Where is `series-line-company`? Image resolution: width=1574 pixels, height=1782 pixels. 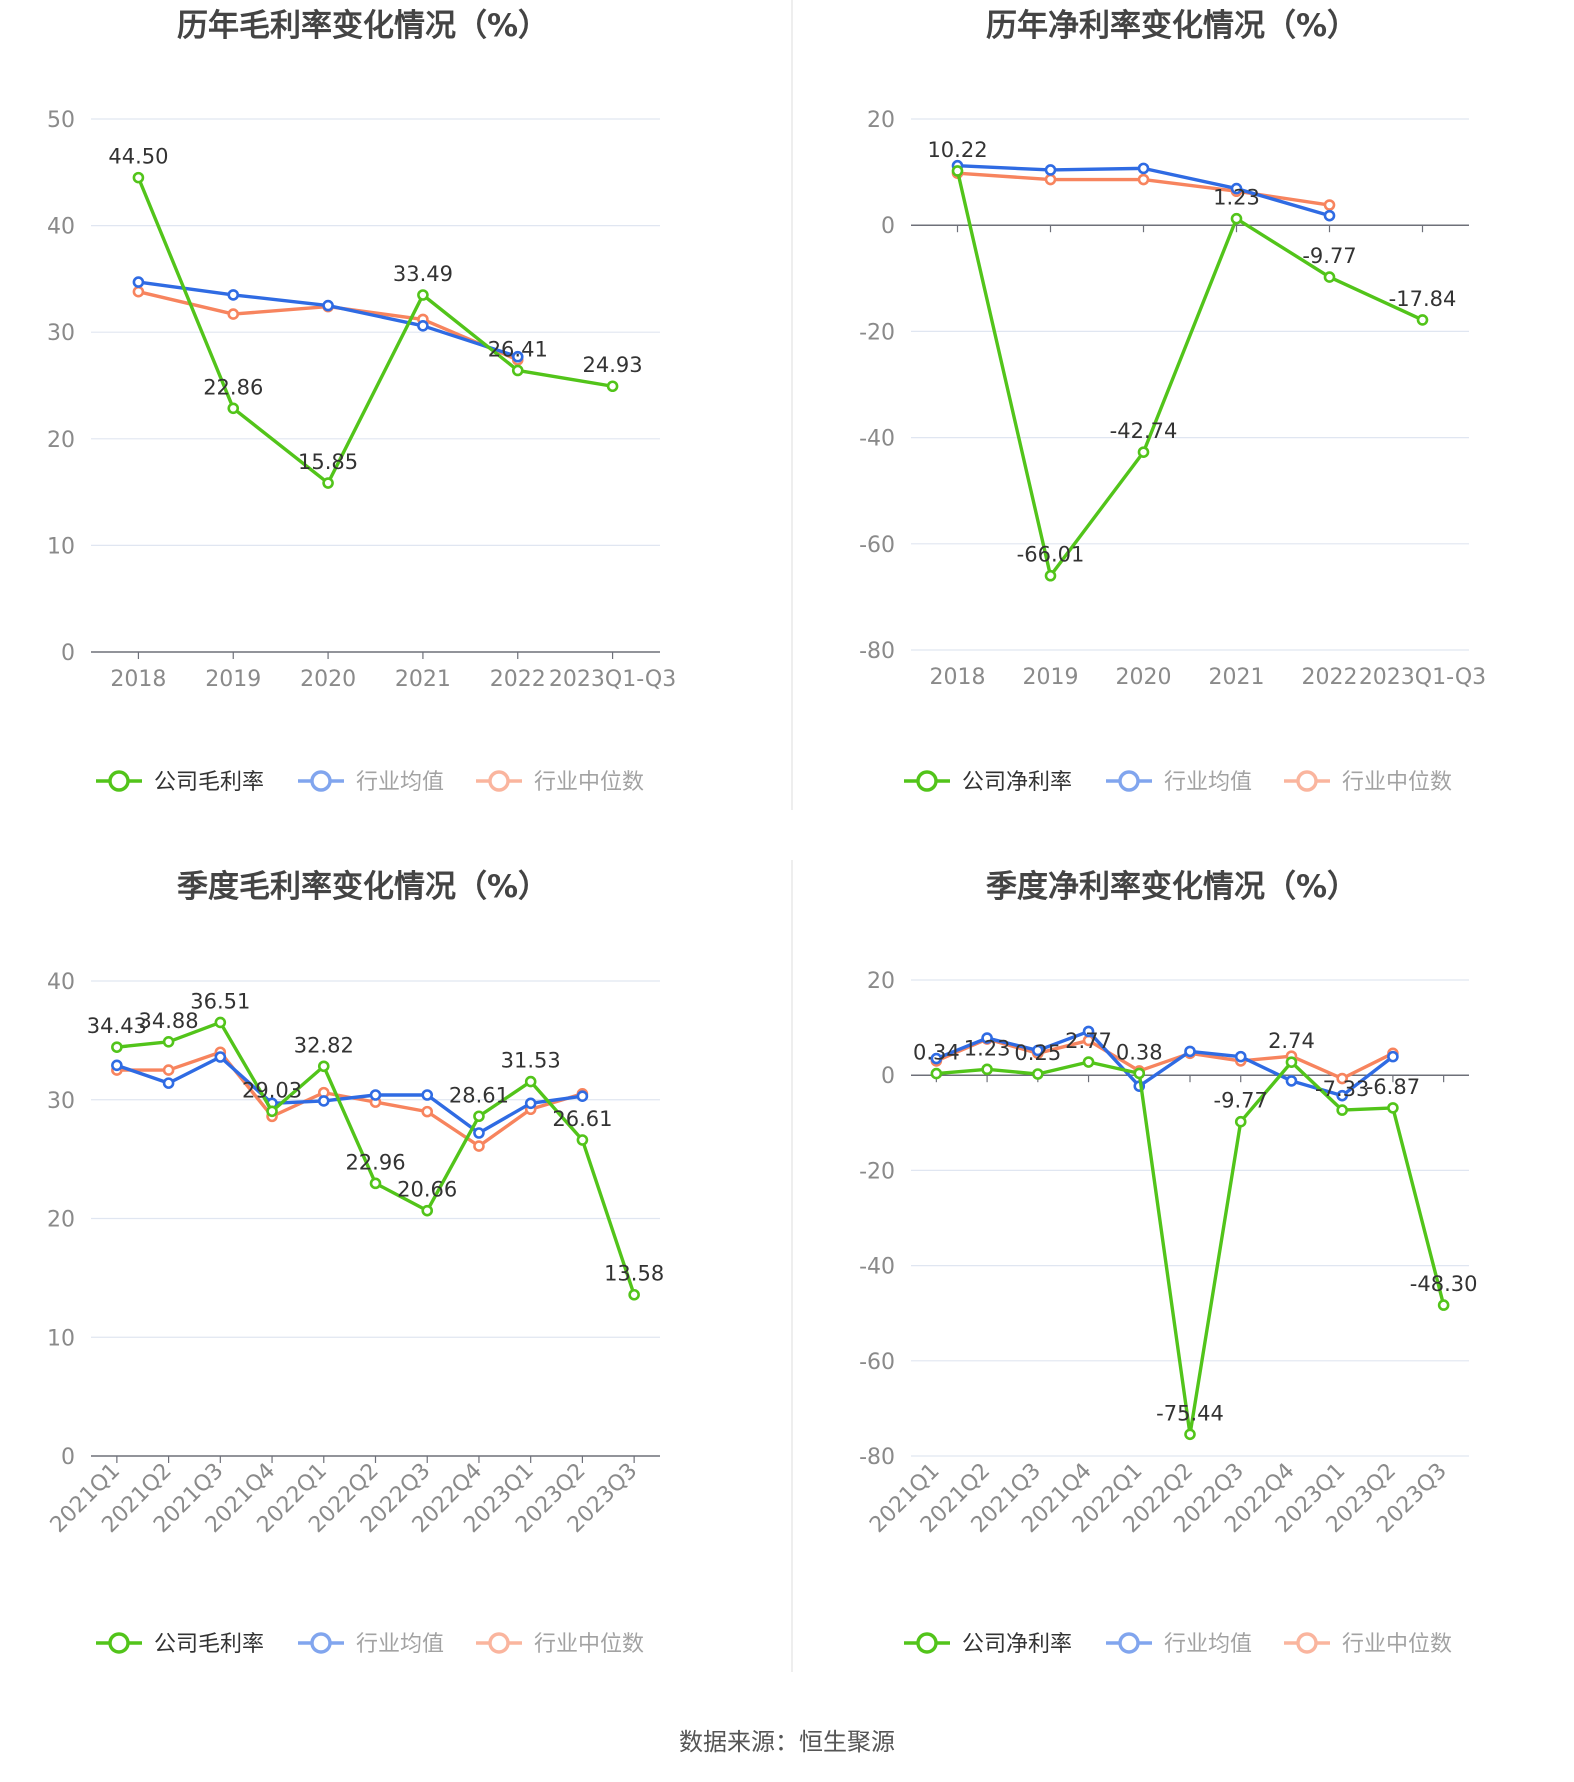 series-line-company is located at coordinates (1191, 1248).